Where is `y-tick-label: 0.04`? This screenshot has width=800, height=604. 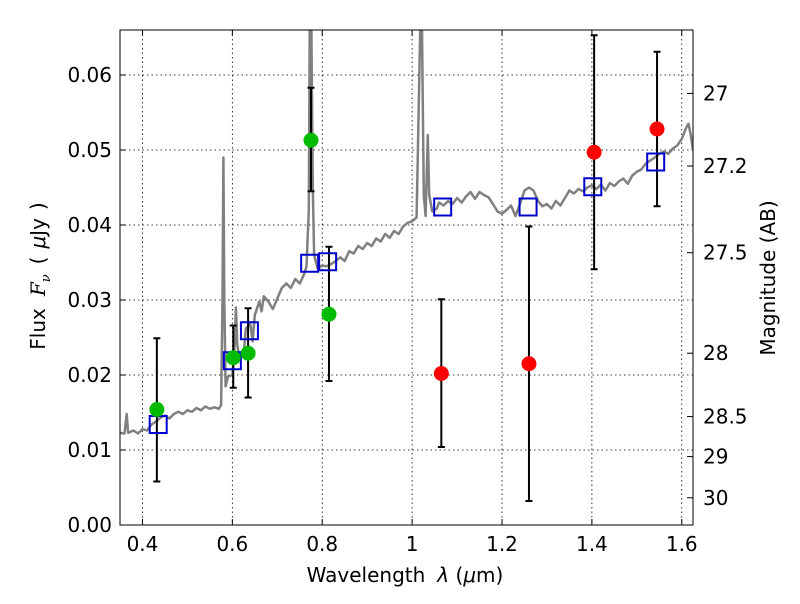 y-tick-label: 0.04 is located at coordinates (89, 225).